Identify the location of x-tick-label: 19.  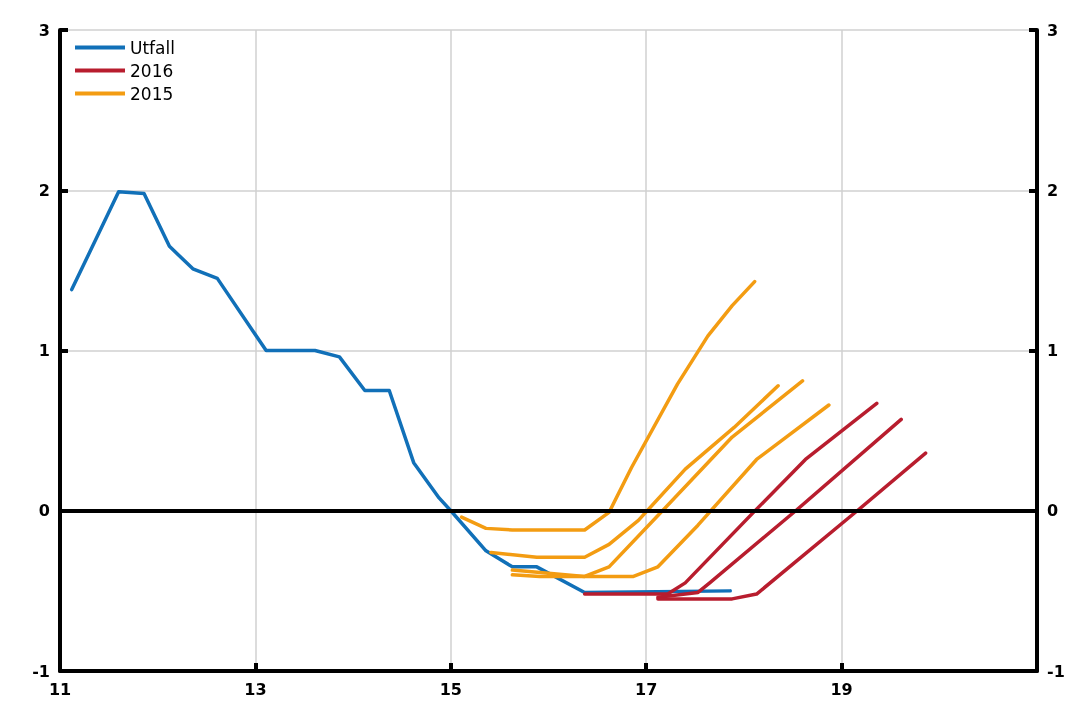
(841, 689).